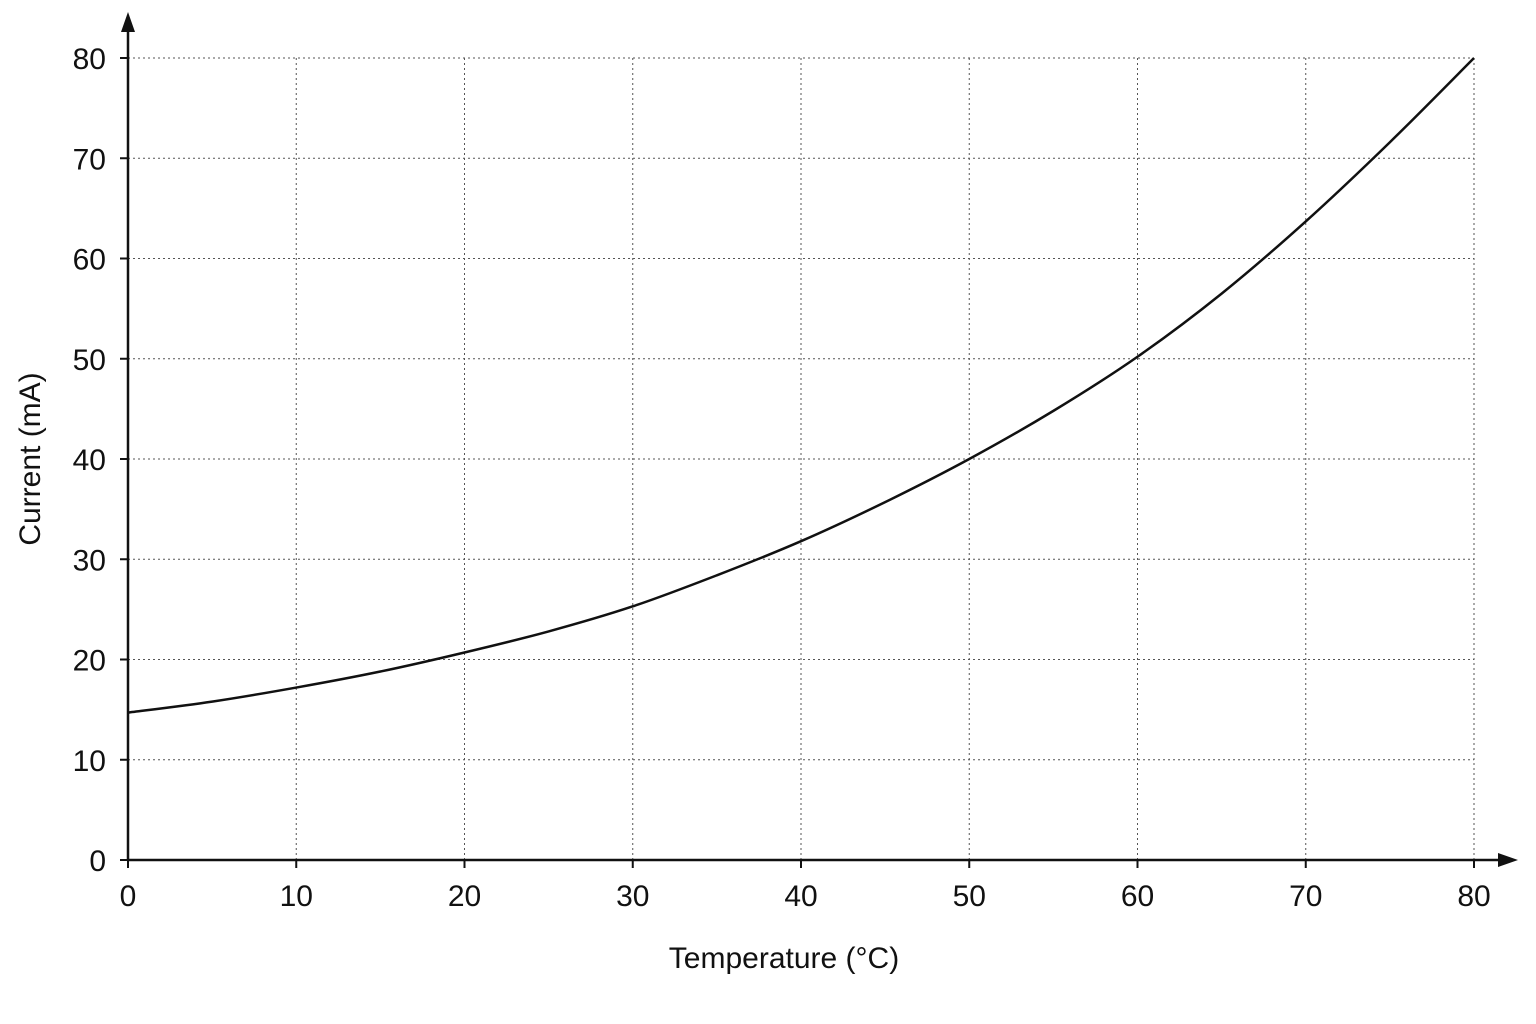 This screenshot has height=1024, width=1536. What do you see at coordinates (97, 861) in the screenshot?
I see `y-tick-label: 0` at bounding box center [97, 861].